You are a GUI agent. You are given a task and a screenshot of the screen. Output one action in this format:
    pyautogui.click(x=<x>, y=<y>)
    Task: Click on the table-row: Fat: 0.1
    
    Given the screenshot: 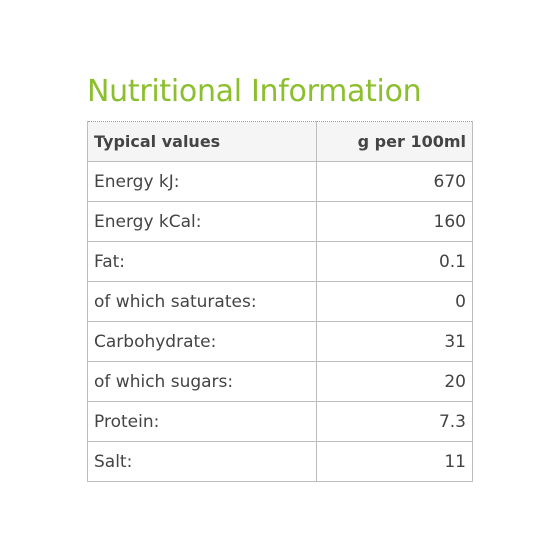 What is the action you would take?
    pyautogui.click(x=280, y=261)
    